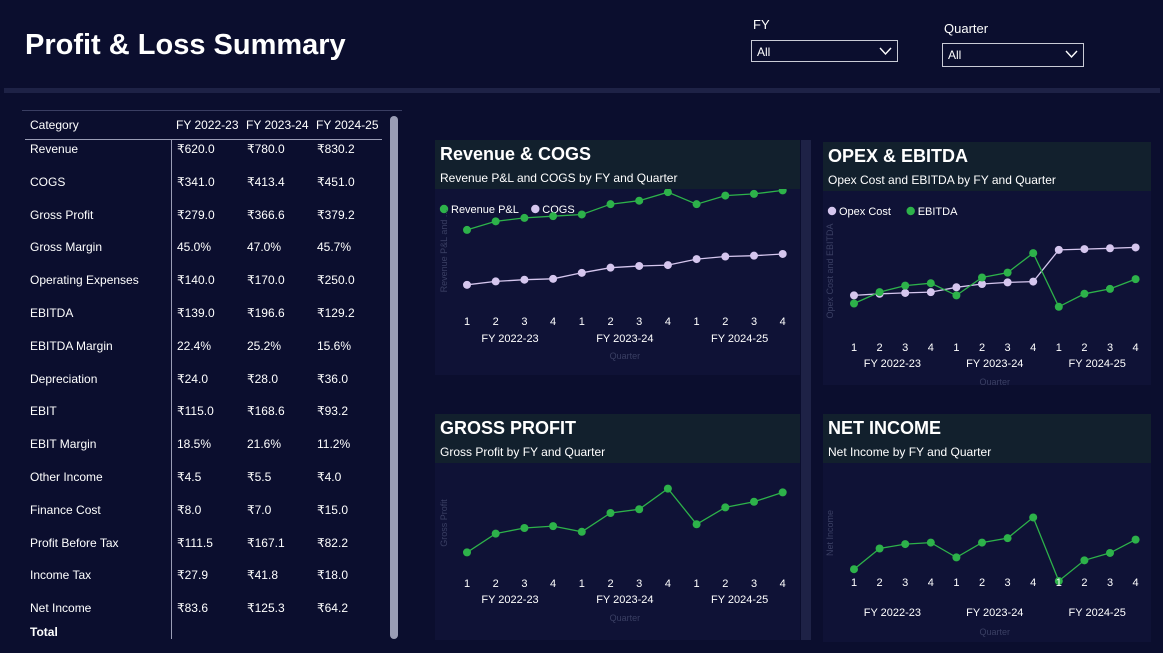  I want to click on table-header-fy-2023-24: FY 2023-24, so click(277, 125).